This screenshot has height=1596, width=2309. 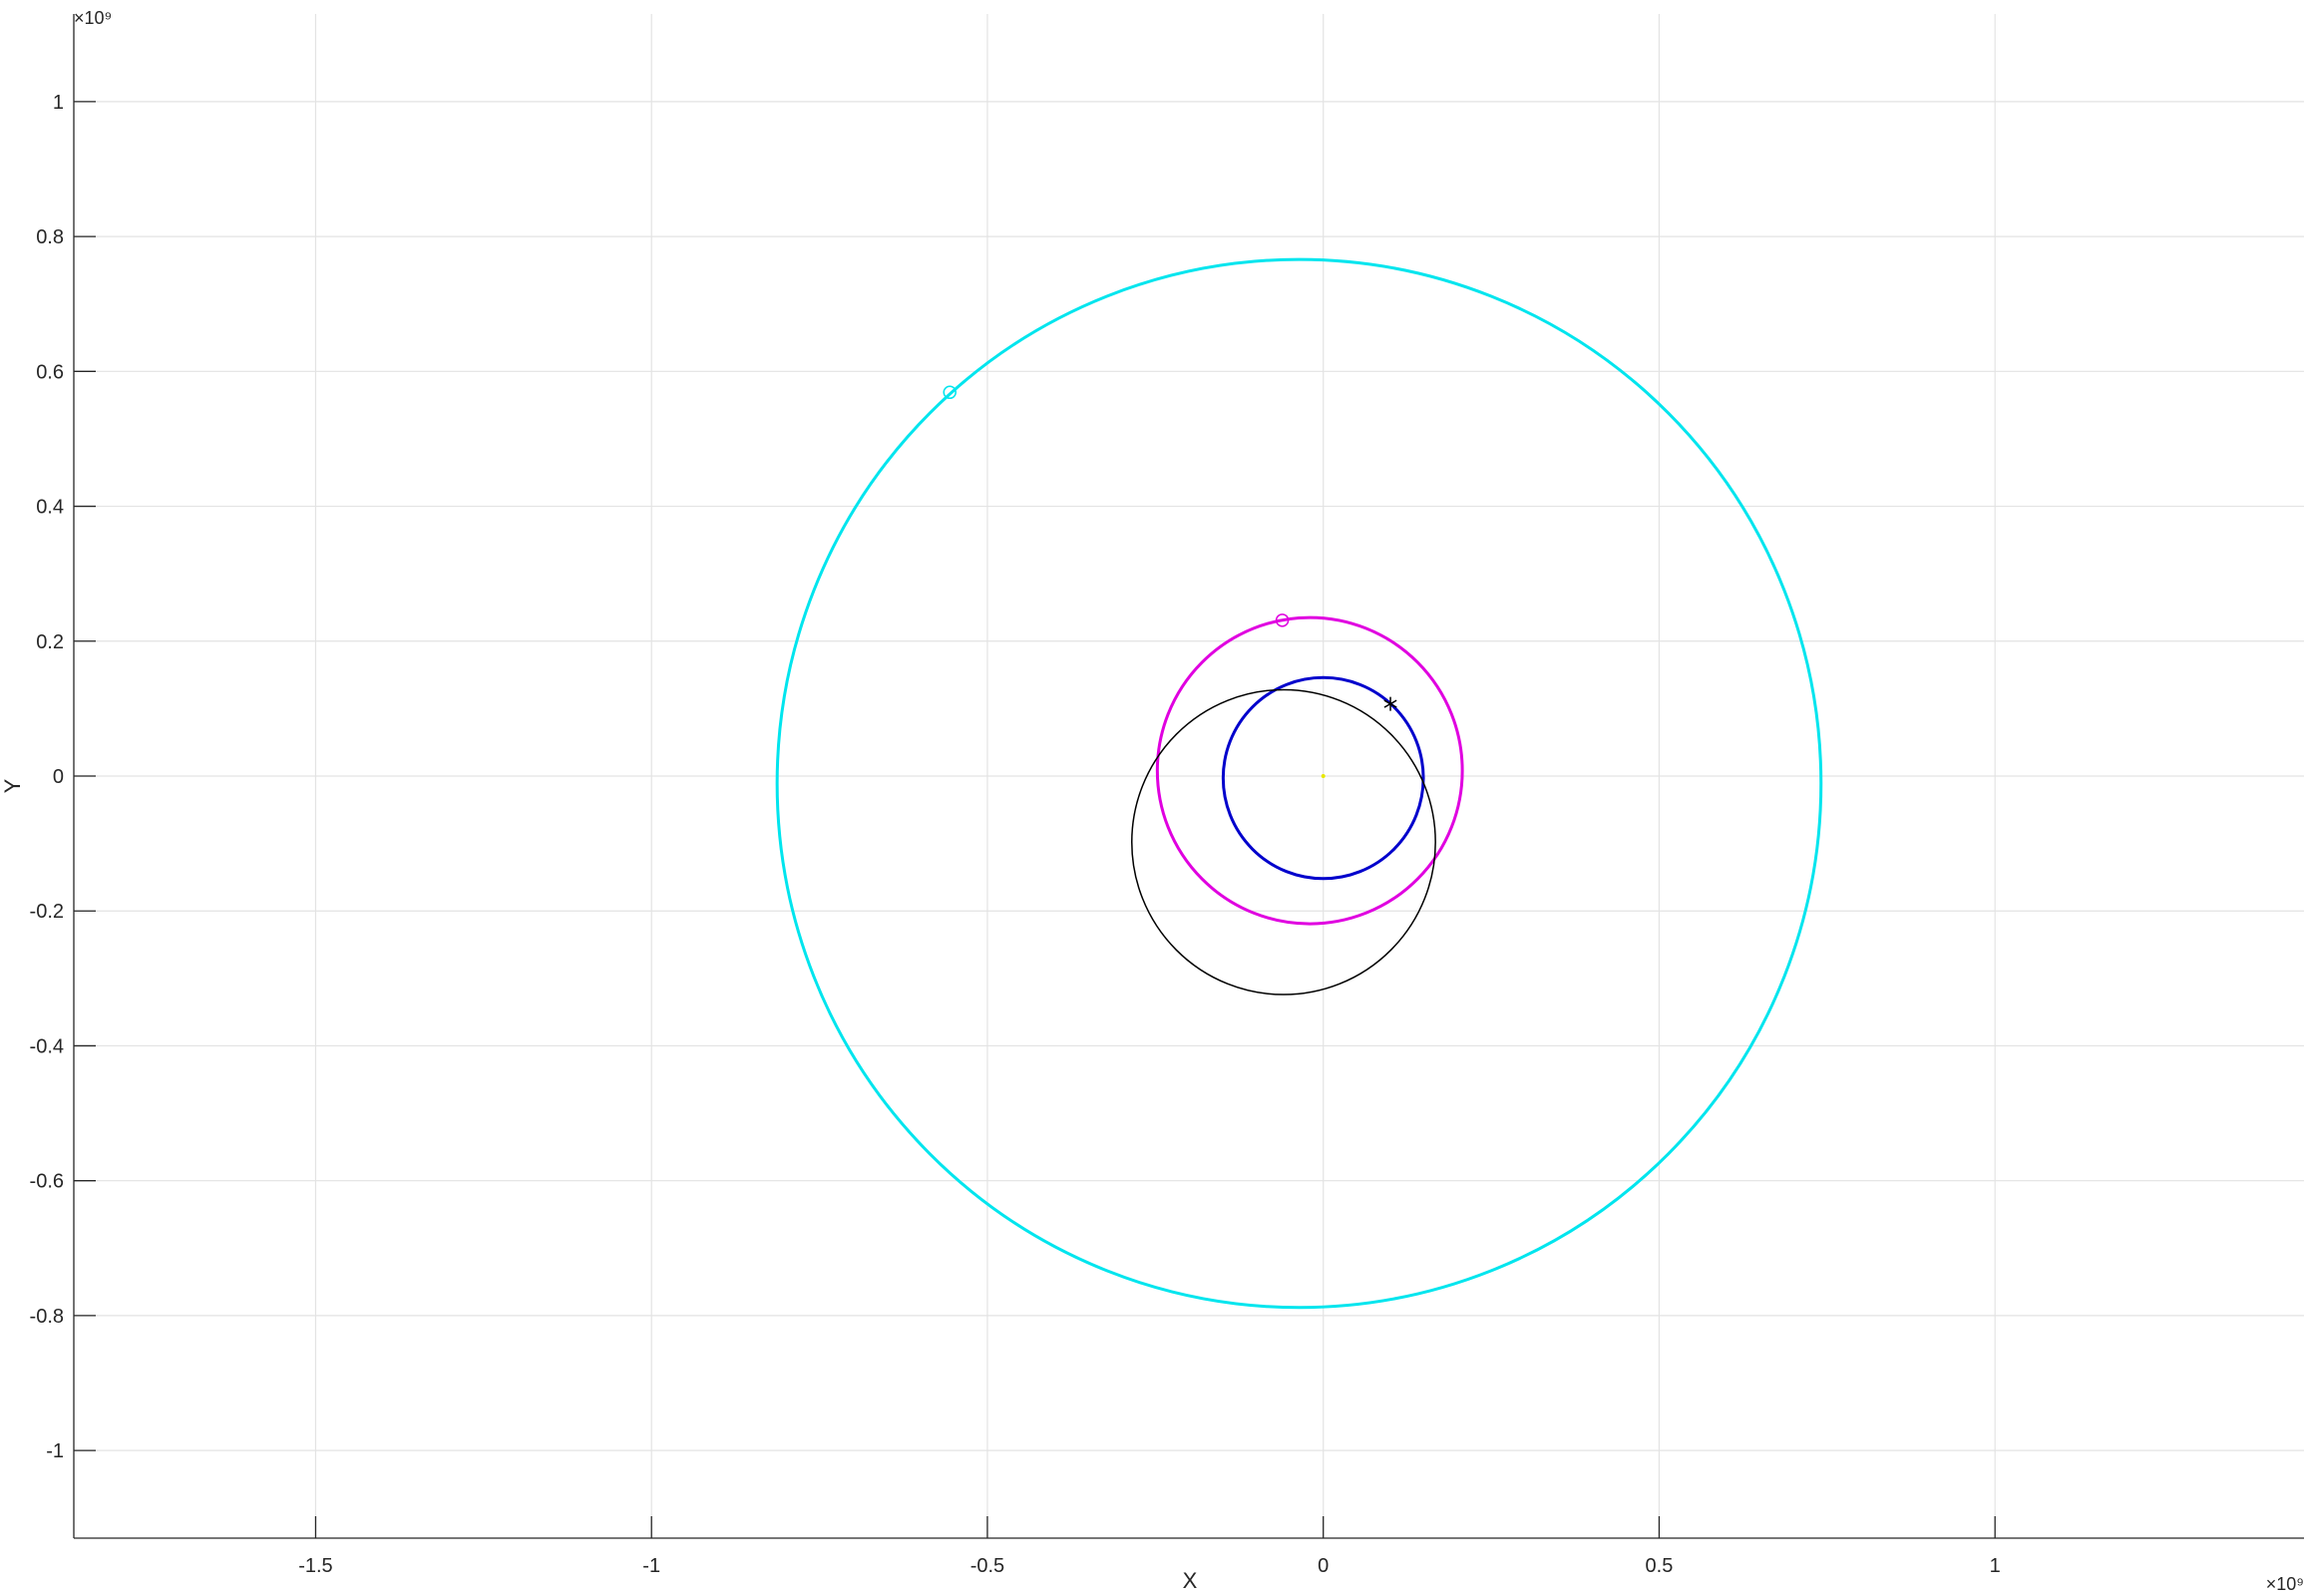 What do you see at coordinates (47, 1046) in the screenshot?
I see `y-tick-label: -0.4` at bounding box center [47, 1046].